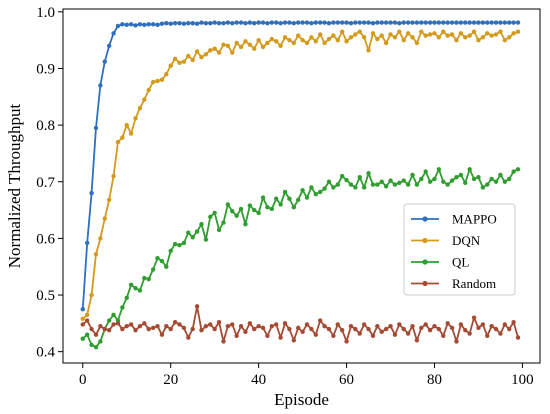 The width and height of the screenshot is (550, 414). Describe the element at coordinates (454, 219) in the screenshot. I see `legend-item-mappo: MAPPO` at that location.